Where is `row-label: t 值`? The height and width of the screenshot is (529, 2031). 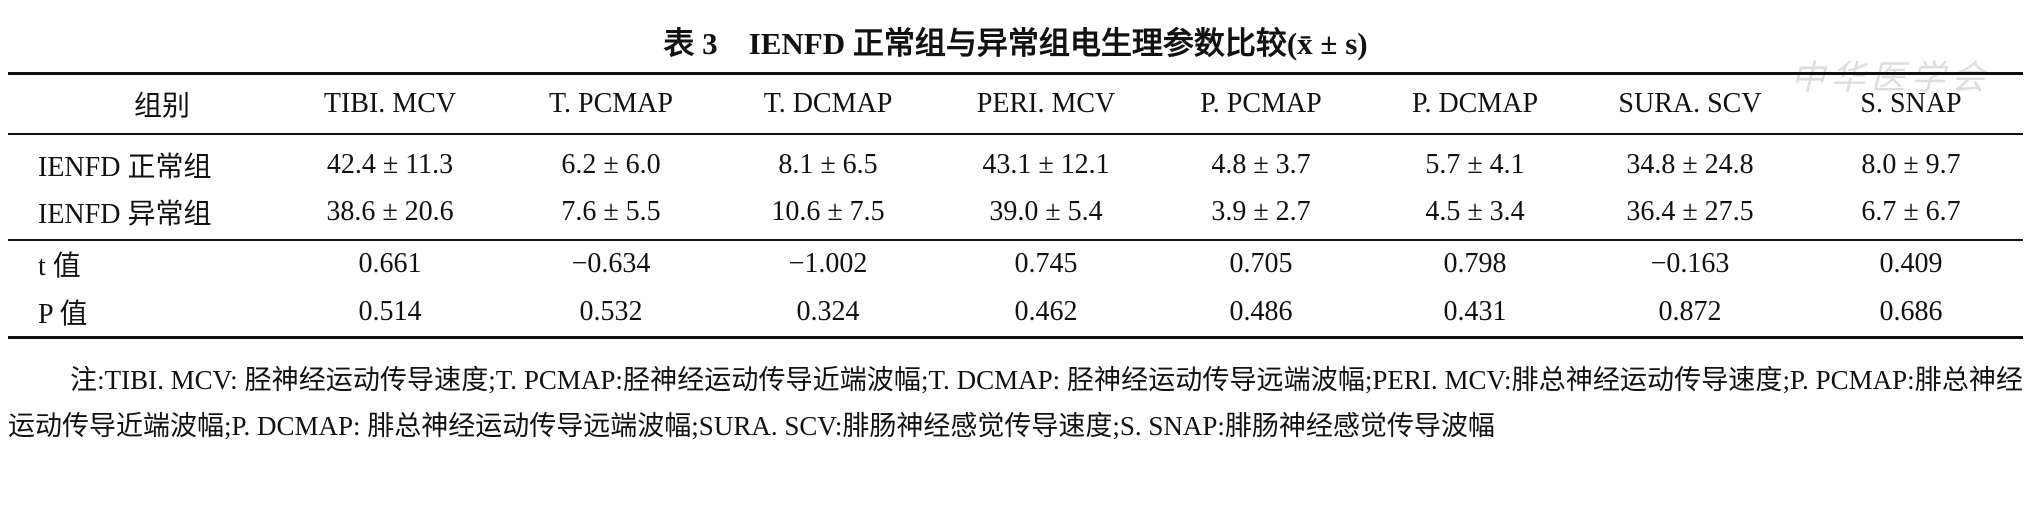
row-label: t 值 is located at coordinates (59, 266).